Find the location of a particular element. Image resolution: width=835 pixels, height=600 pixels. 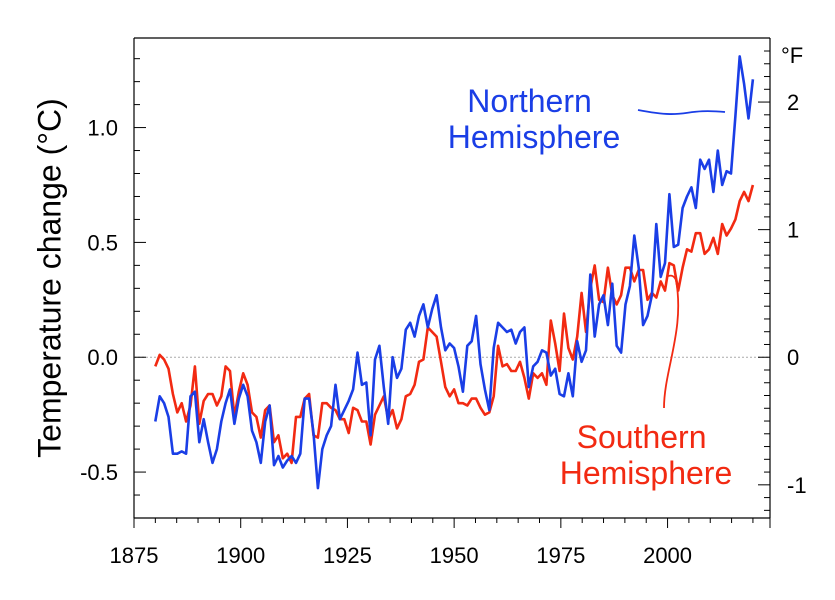

y-left-tick-label: 0.5 is located at coordinates (102, 242).